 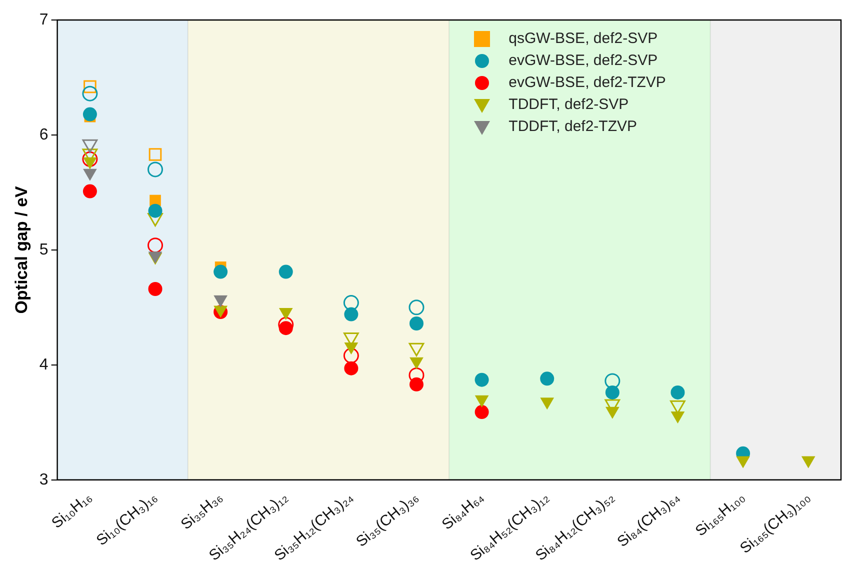 What do you see at coordinates (583, 39) in the screenshot?
I see `legend-label: qsGW-BSE, def2-SVP` at bounding box center [583, 39].